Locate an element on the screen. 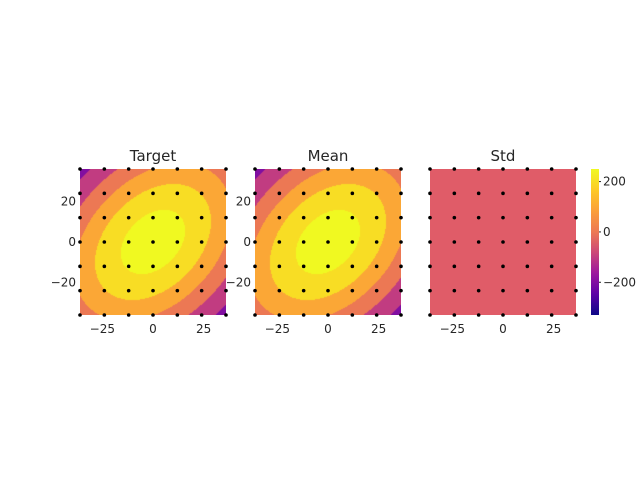  sample-points-std is located at coordinates (503, 242).